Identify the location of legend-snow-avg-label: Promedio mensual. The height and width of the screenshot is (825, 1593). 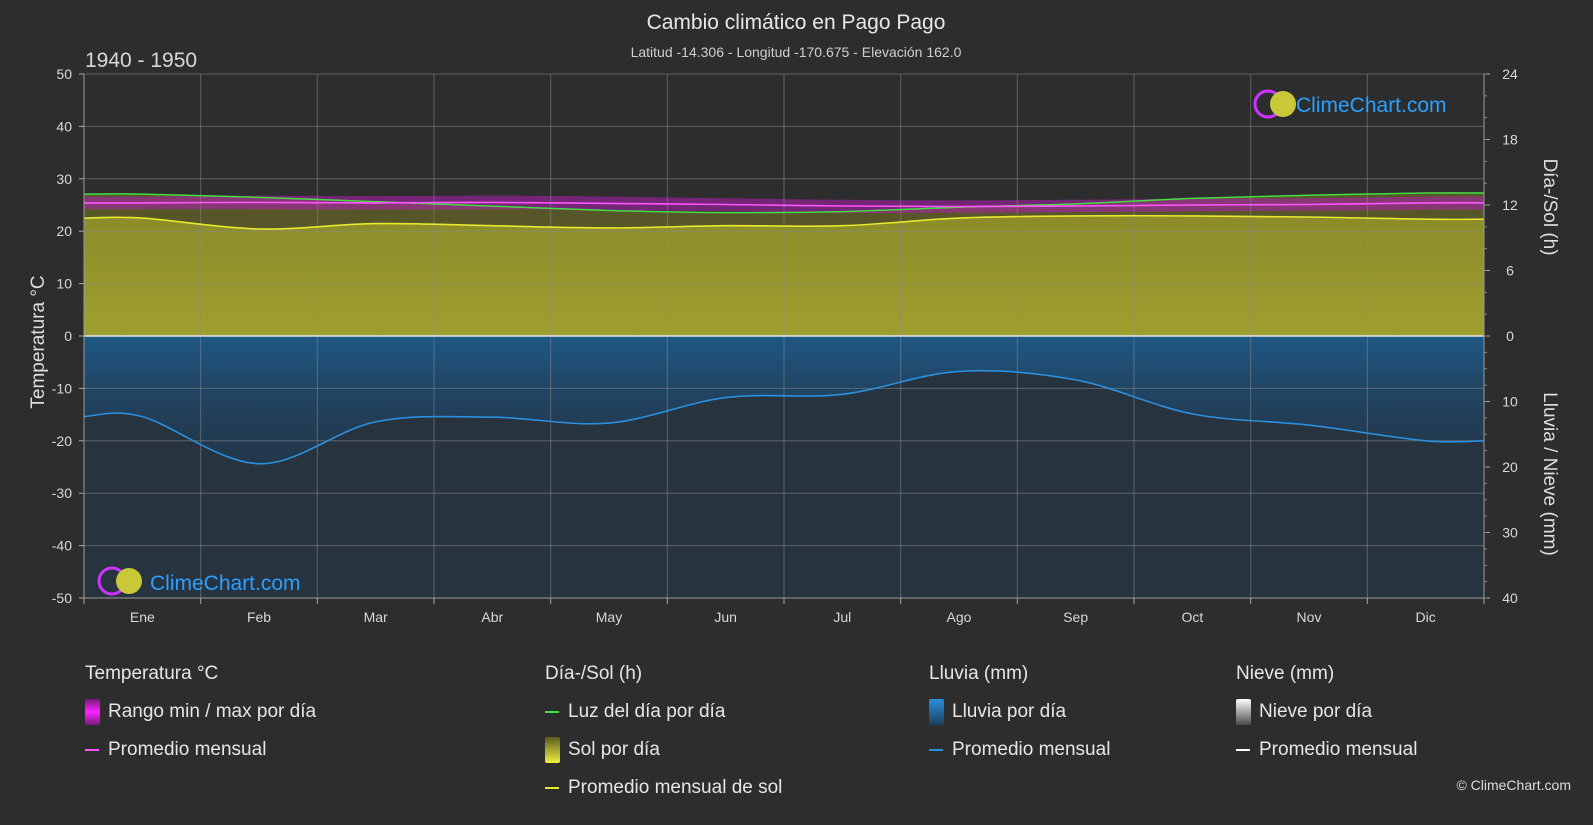
(1338, 749).